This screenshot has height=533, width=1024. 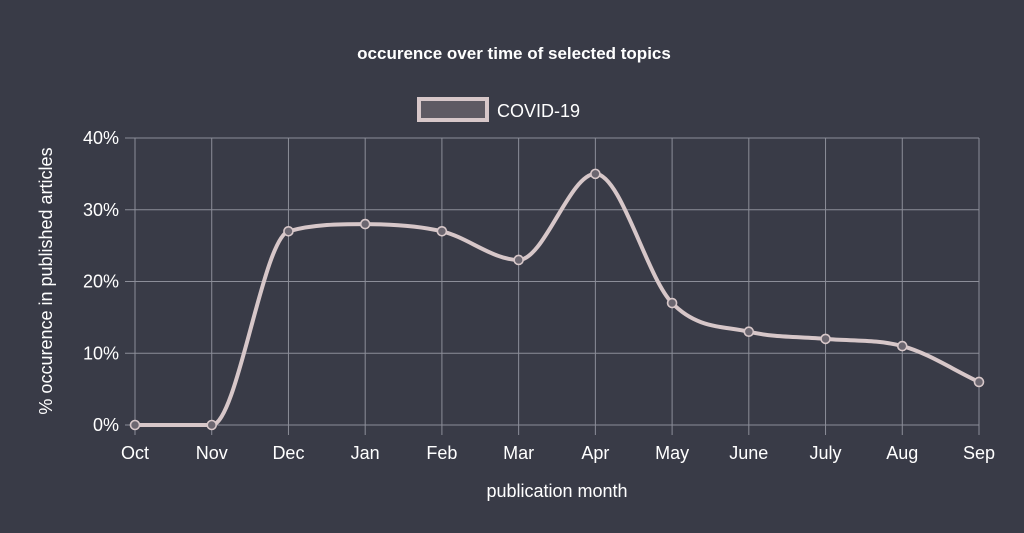 What do you see at coordinates (365, 453) in the screenshot?
I see `x-tick-label: Jan` at bounding box center [365, 453].